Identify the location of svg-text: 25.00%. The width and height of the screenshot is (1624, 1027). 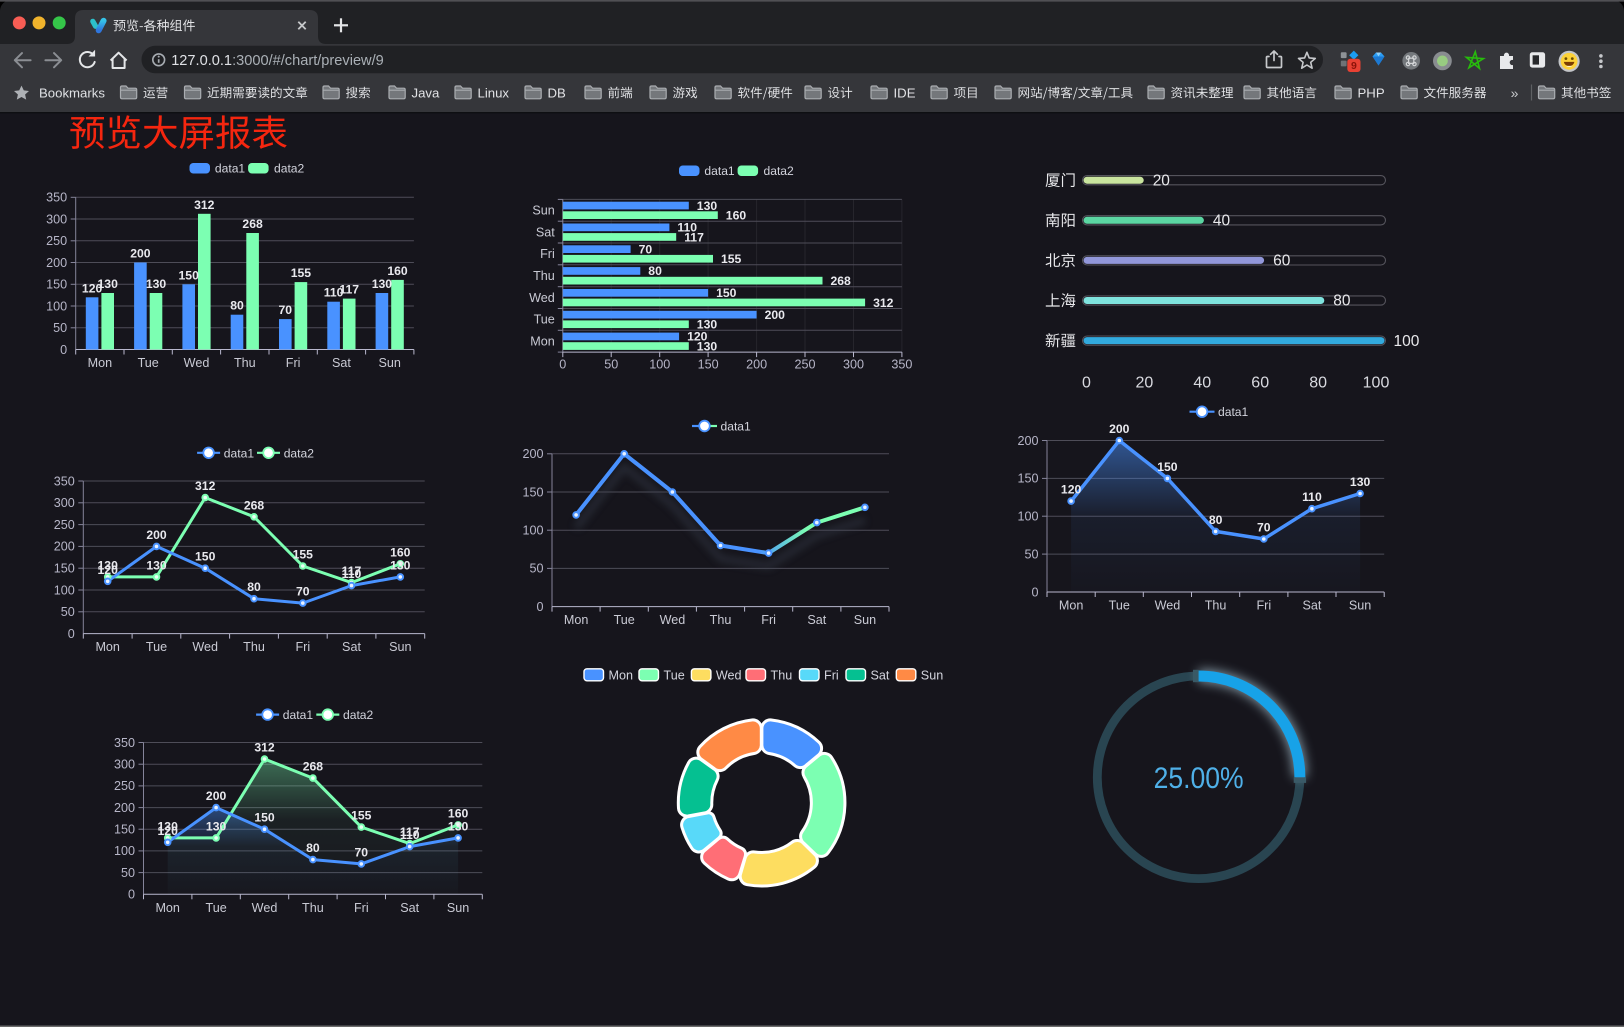
(1199, 778).